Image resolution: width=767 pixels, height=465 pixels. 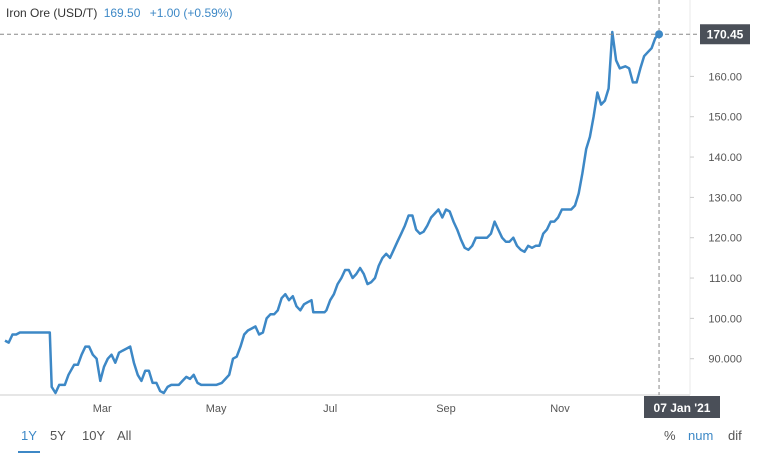 I want to click on range-all-button: All, so click(x=124, y=435).